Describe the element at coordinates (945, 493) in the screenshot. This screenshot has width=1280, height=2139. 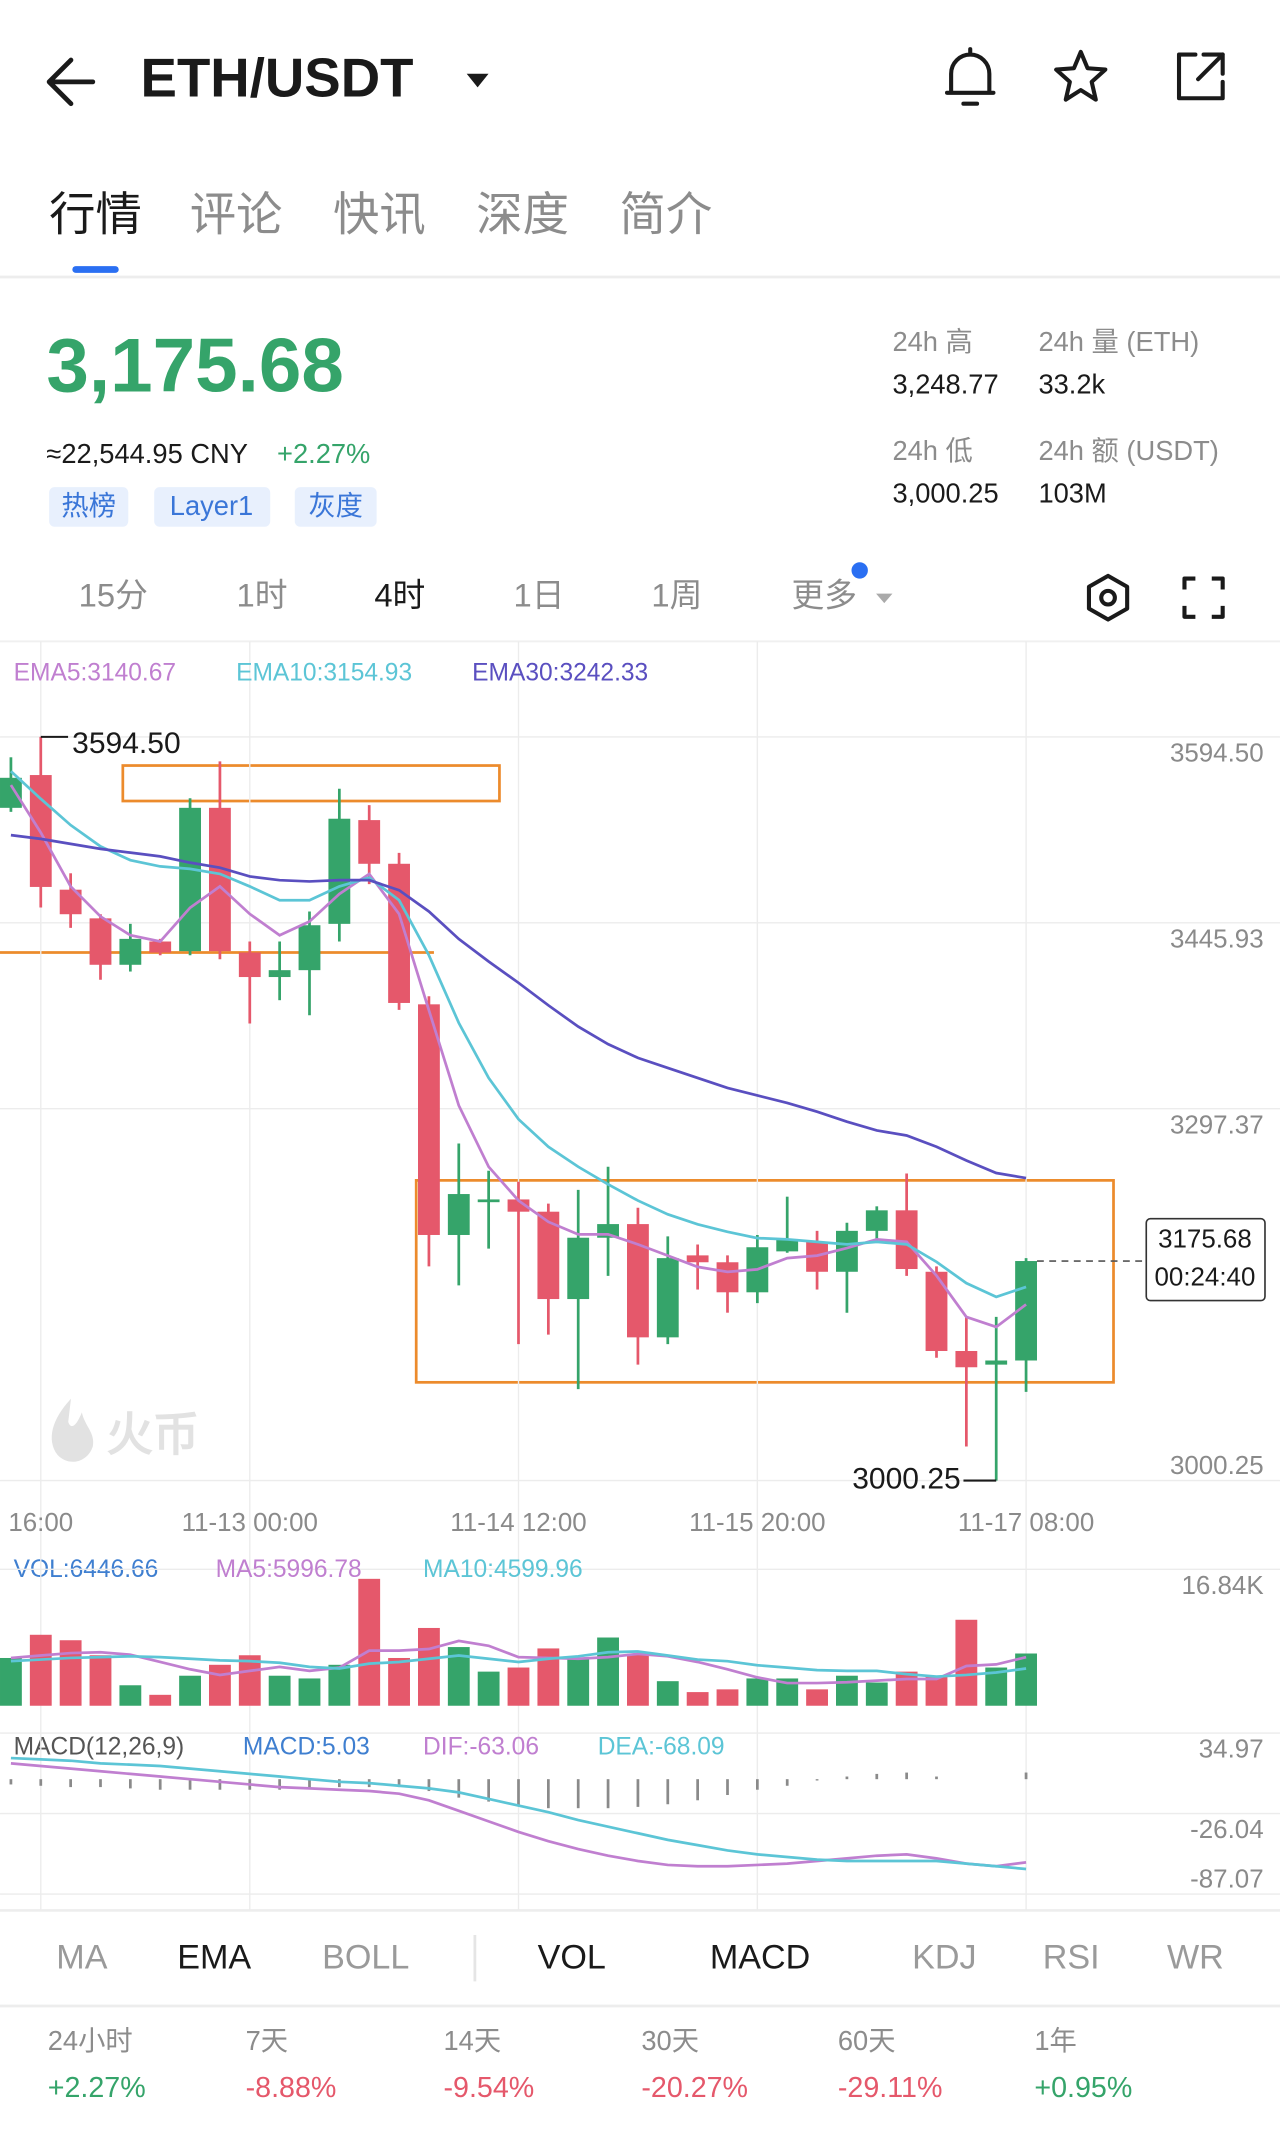
I see `stat-value: 3,000.25` at that location.